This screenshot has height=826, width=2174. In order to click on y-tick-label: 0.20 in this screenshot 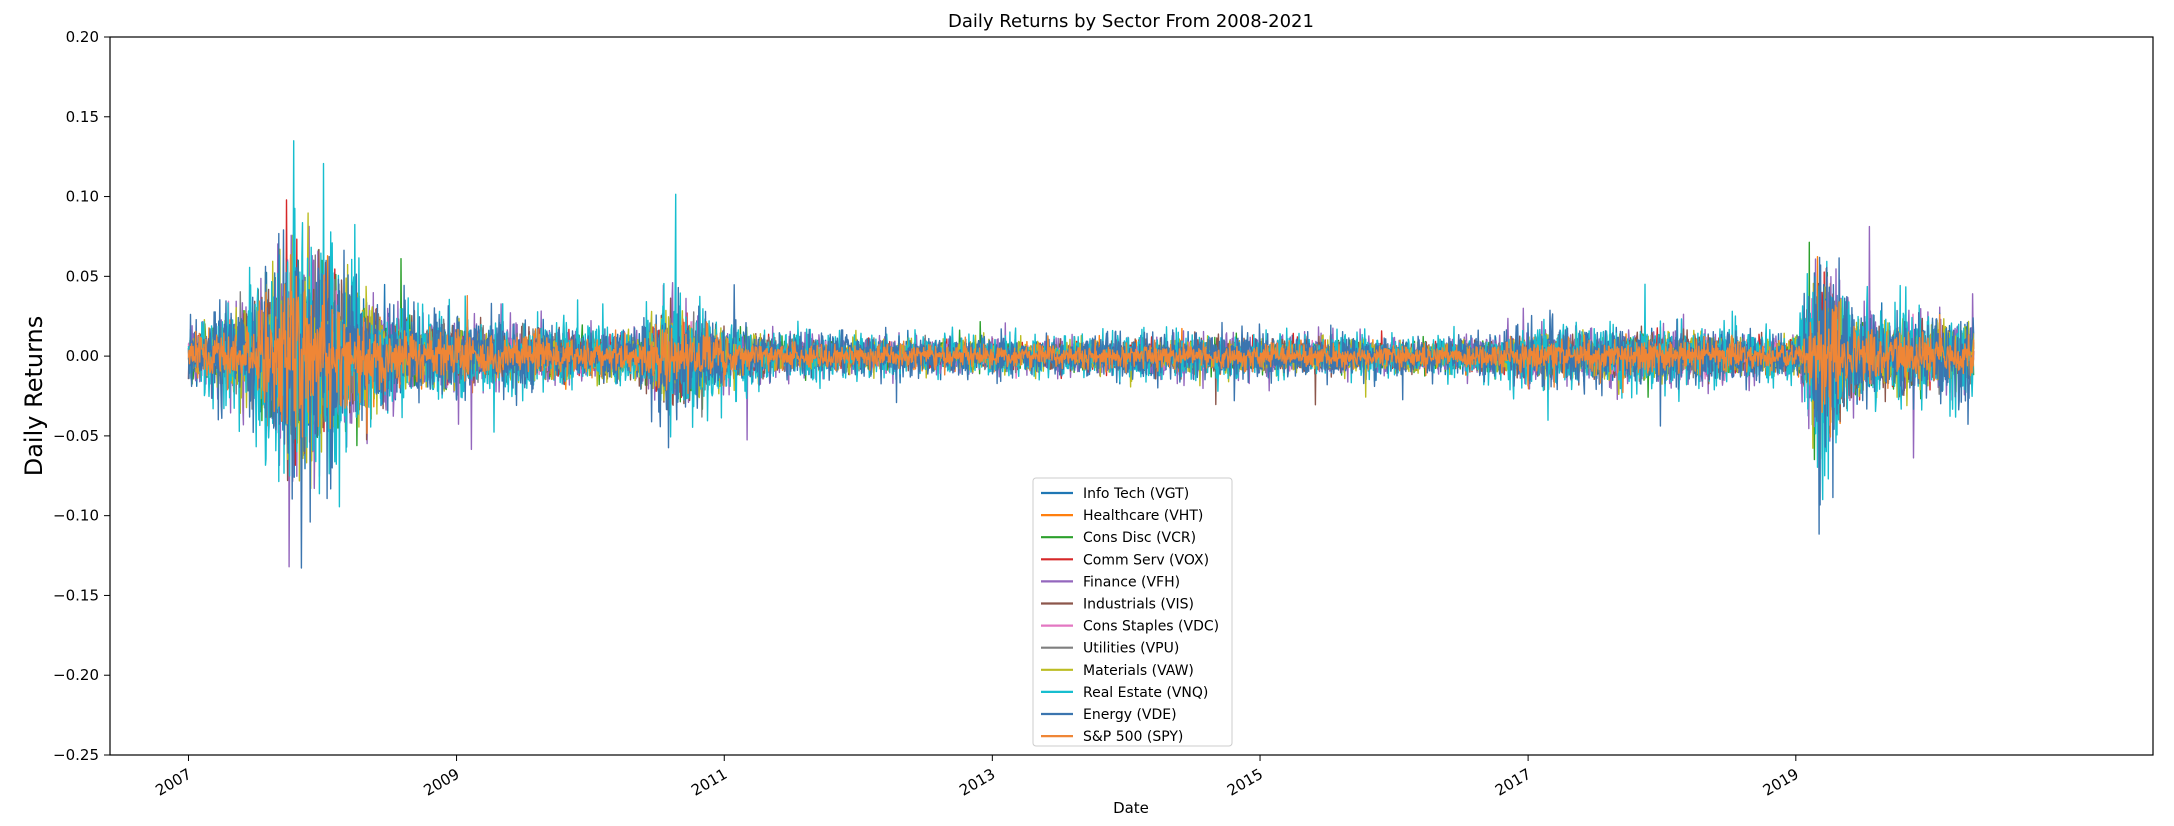, I will do `click(82, 37)`.